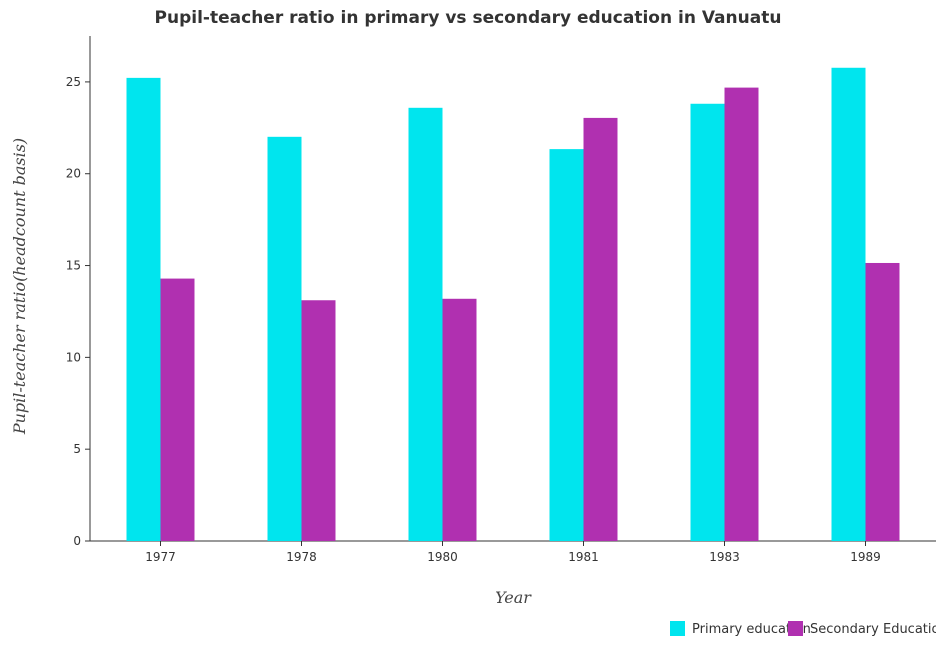 The height and width of the screenshot is (650, 936). What do you see at coordinates (583, 557) in the screenshot?
I see `x-tick-label: 1981` at bounding box center [583, 557].